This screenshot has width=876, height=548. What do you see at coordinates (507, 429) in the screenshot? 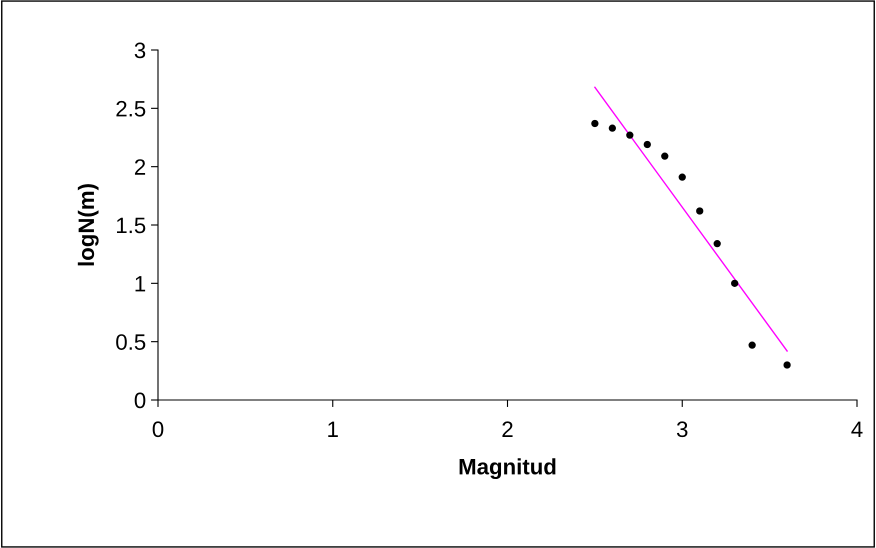
I see `x-tick-label: 2` at bounding box center [507, 429].